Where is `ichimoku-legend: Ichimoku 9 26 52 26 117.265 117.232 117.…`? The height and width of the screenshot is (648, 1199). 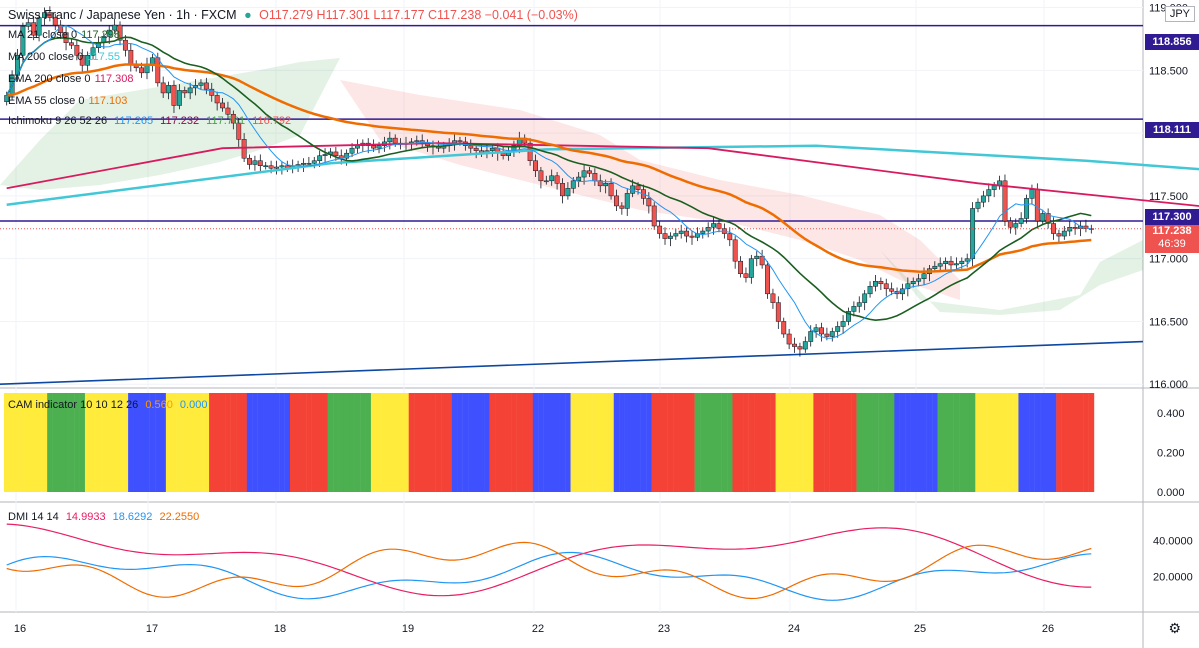
ichimoku-legend: Ichimoku 9 26 52 26 117.265 117.232 117.… is located at coordinates (150, 121).